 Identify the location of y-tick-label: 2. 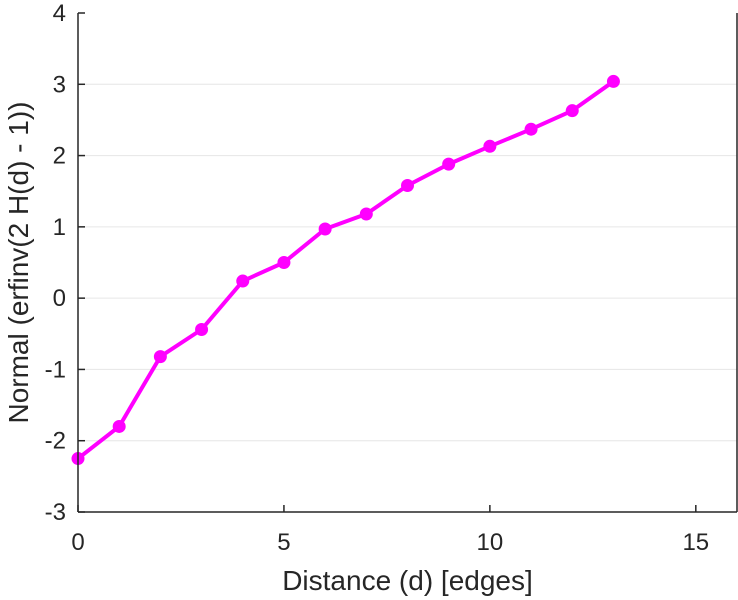
(59, 156).